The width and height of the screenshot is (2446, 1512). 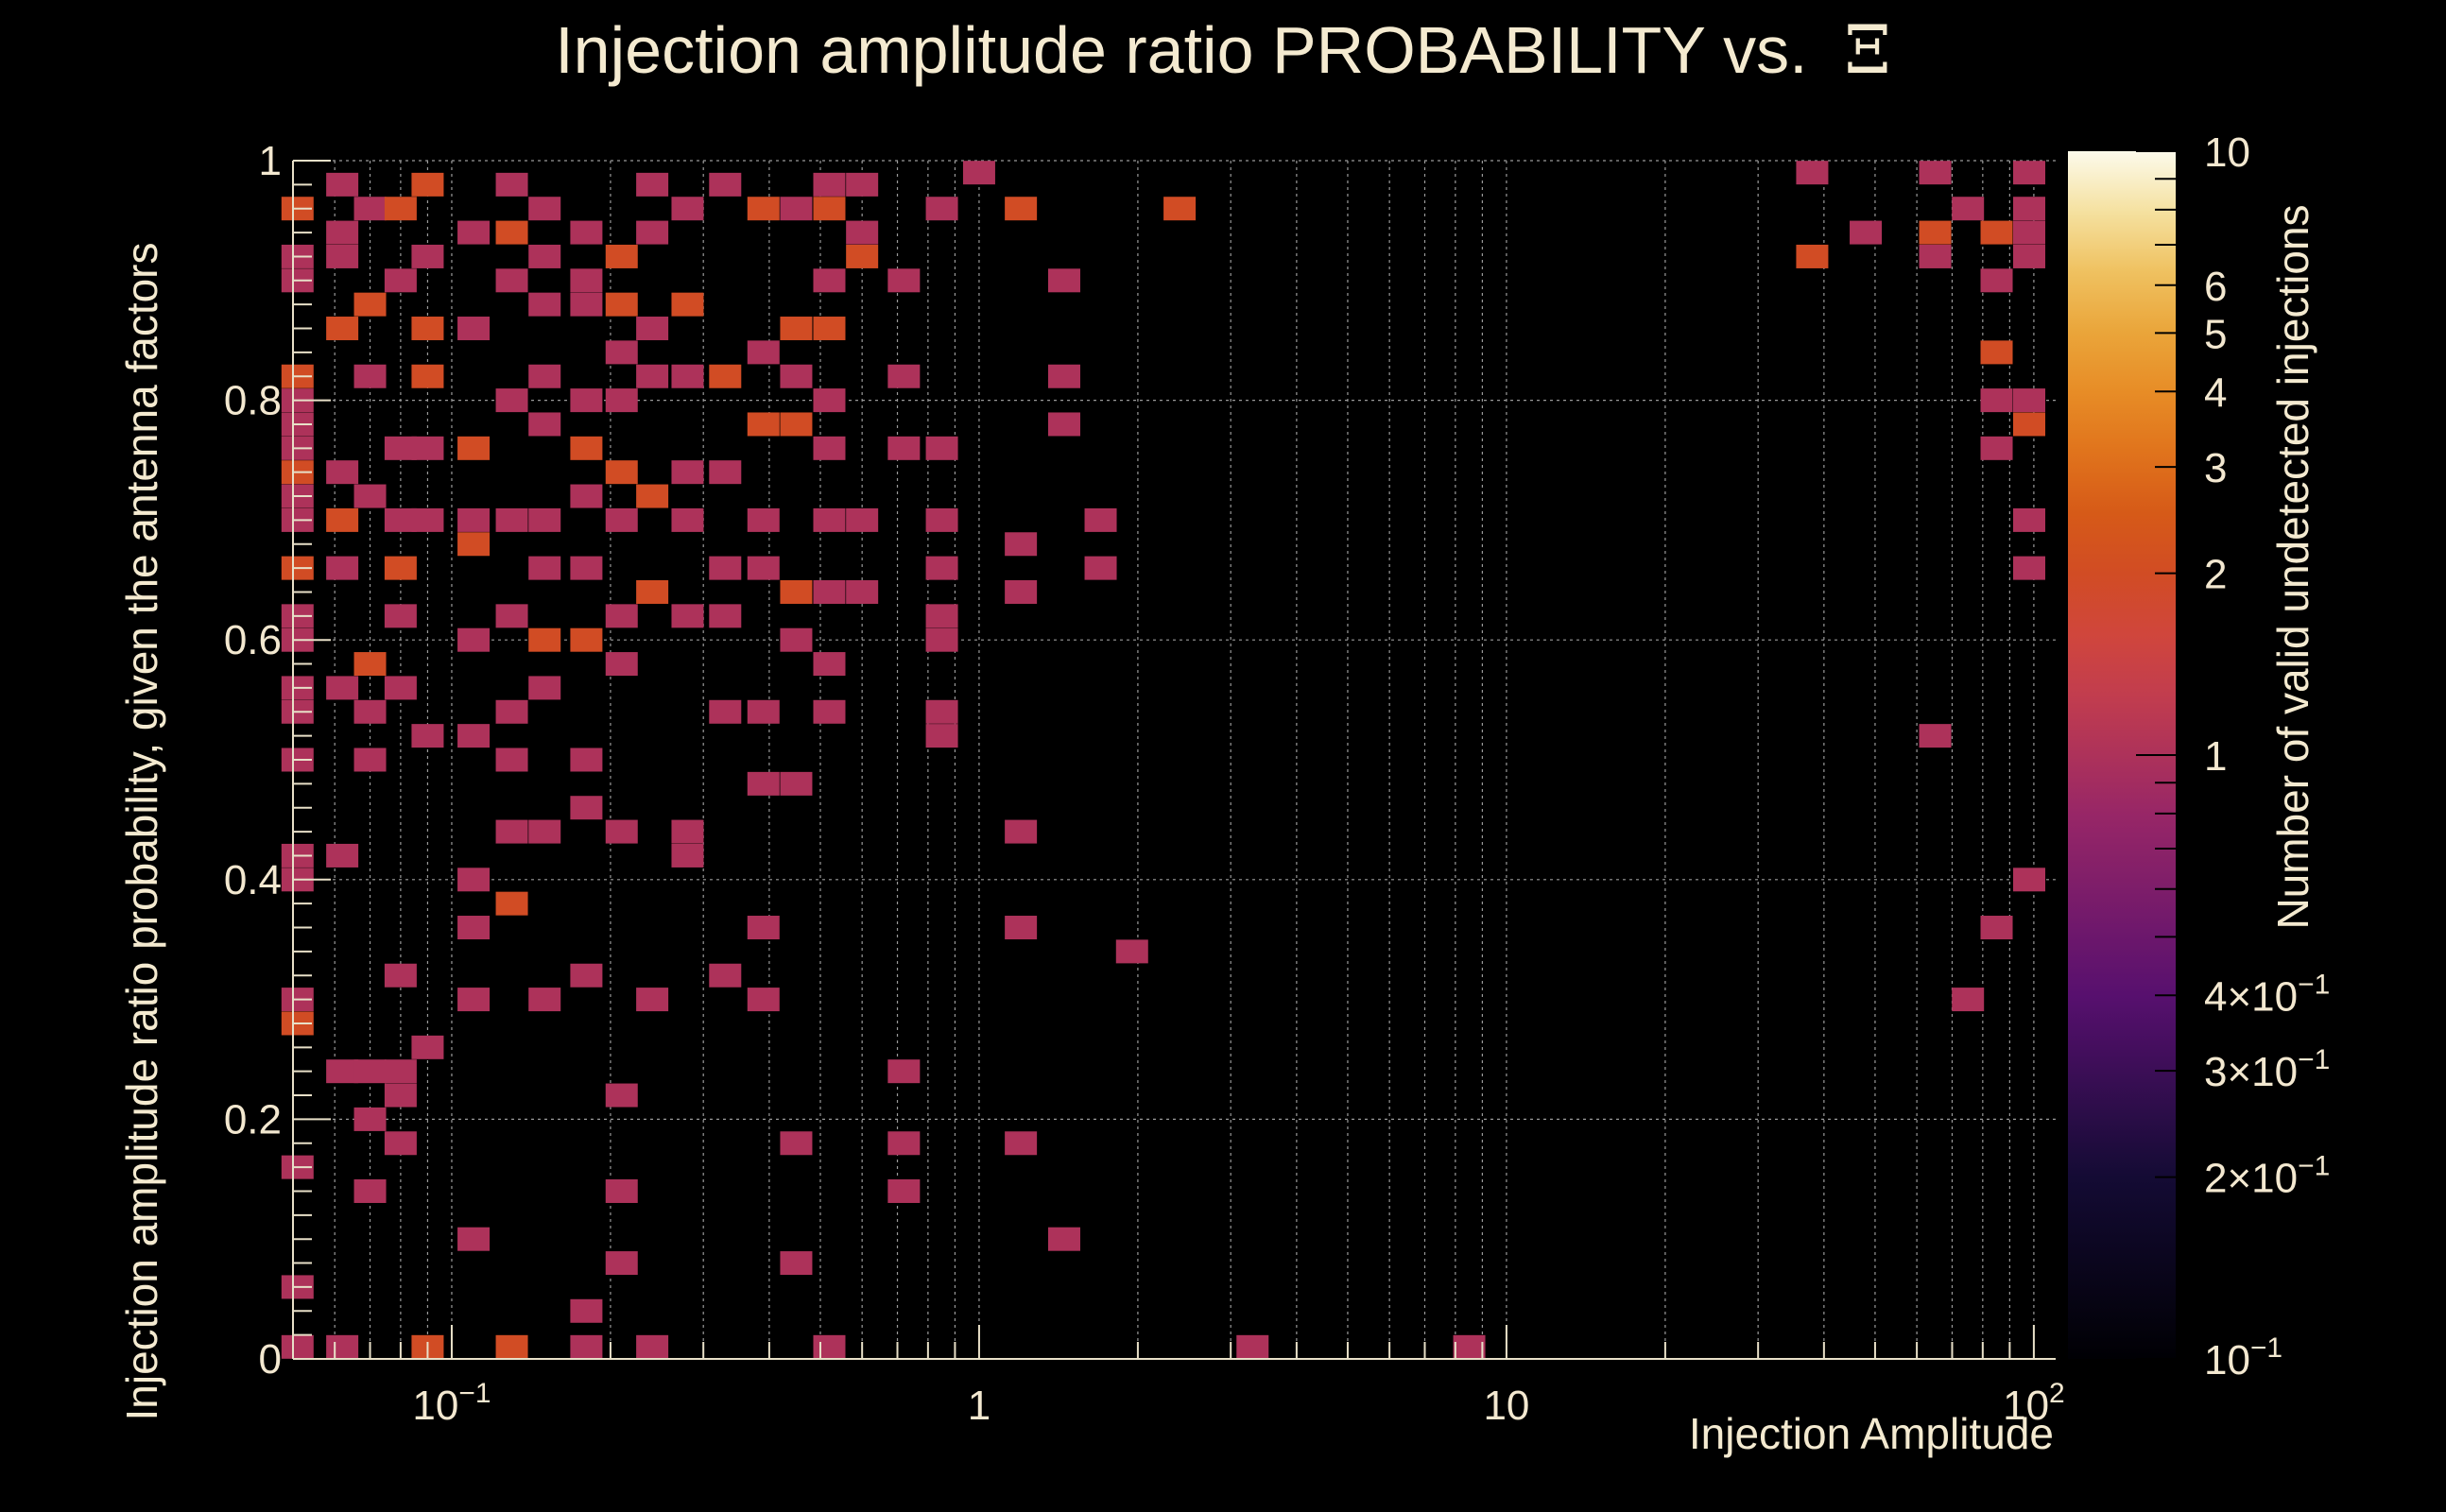 I want to click on colorbar: 10 65 4 3 2 1 4×10−1 3×10⁻¹ 2×10−1 10−1, so click(x=2199, y=756).